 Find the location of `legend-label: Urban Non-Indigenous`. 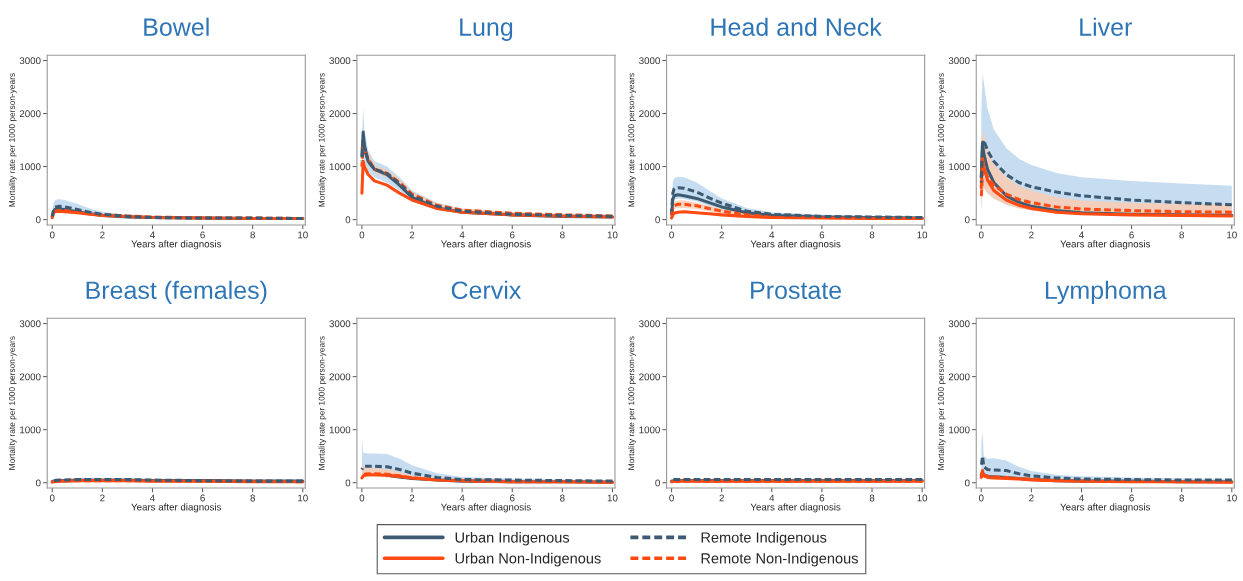

legend-label: Urban Non-Indigenous is located at coordinates (528, 559).